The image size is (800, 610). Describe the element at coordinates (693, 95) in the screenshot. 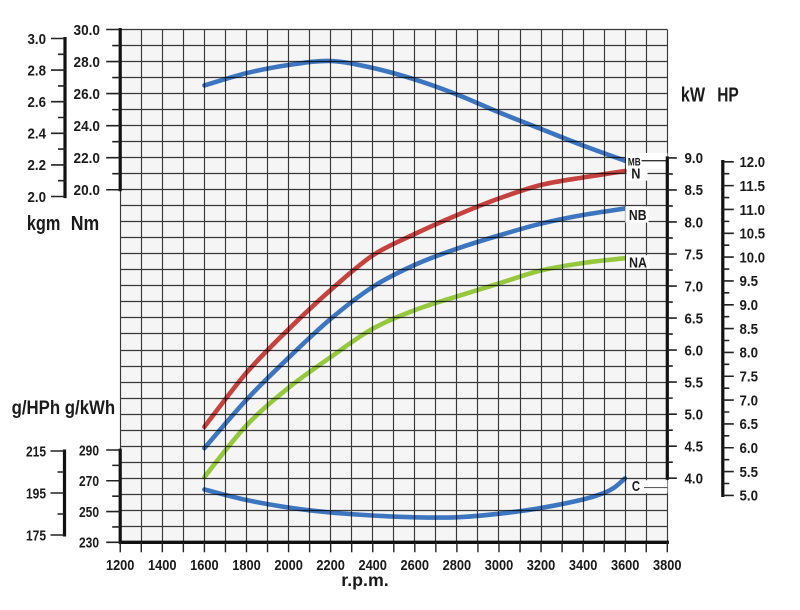

I see `svg-text: kW` at that location.